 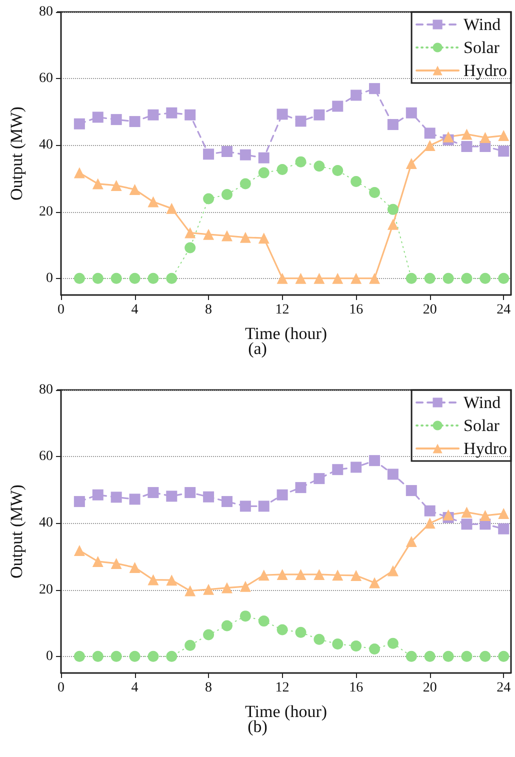 What do you see at coordinates (46, 456) in the screenshot?
I see `y-tick-label: 60` at bounding box center [46, 456].